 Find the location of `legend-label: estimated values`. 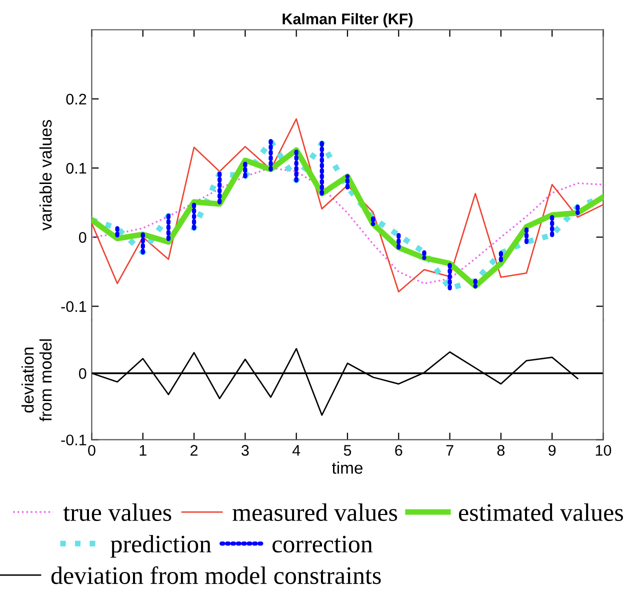

legend-label: estimated values is located at coordinates (540, 512).